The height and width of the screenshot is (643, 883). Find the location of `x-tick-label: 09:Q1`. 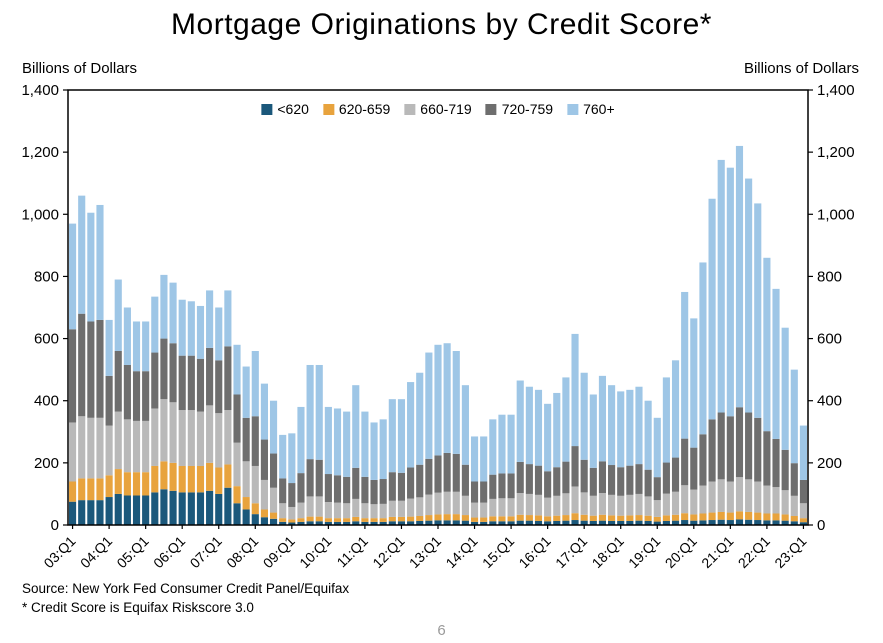

x-tick-label: 09:Q1 is located at coordinates (279, 552).